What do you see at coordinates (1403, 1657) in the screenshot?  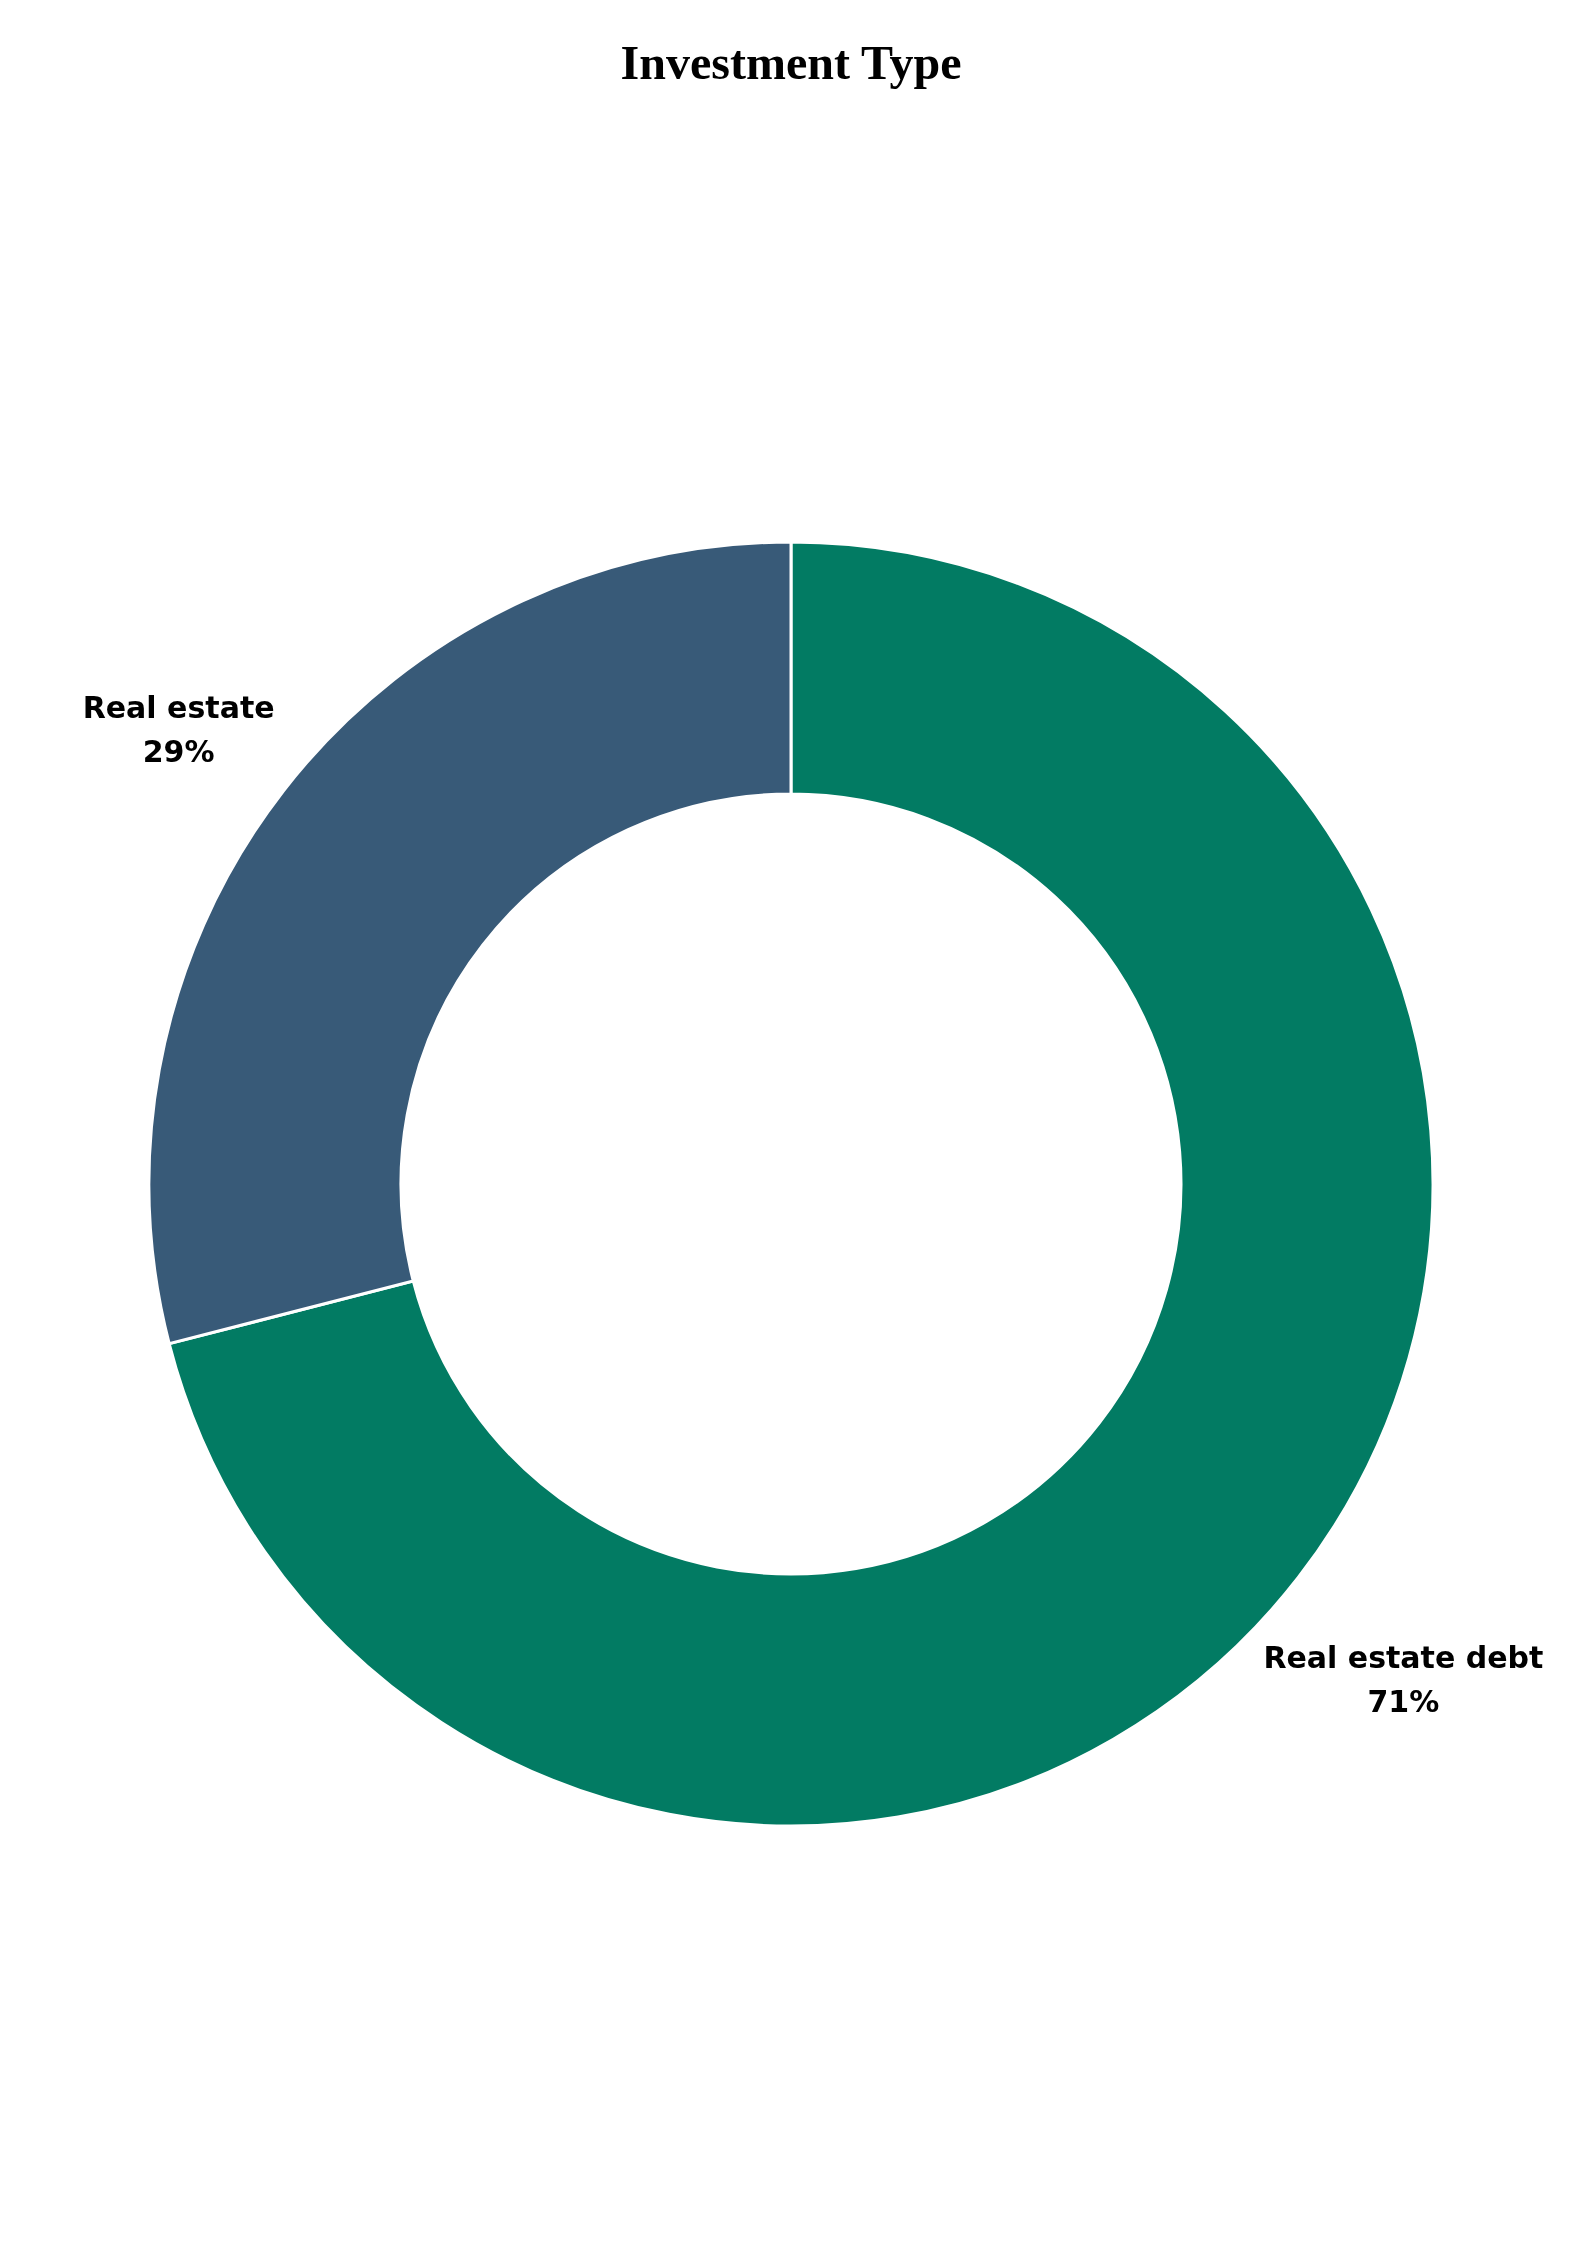 I see `slice-label: Real estate debt` at bounding box center [1403, 1657].